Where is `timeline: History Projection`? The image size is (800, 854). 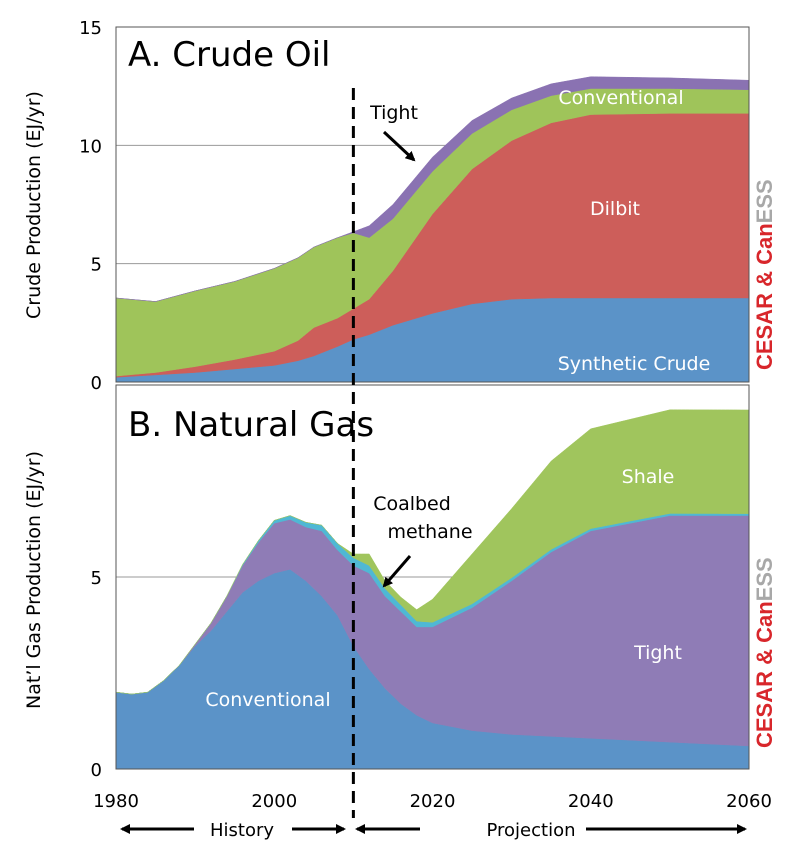
timeline: History Projection is located at coordinates (433, 830).